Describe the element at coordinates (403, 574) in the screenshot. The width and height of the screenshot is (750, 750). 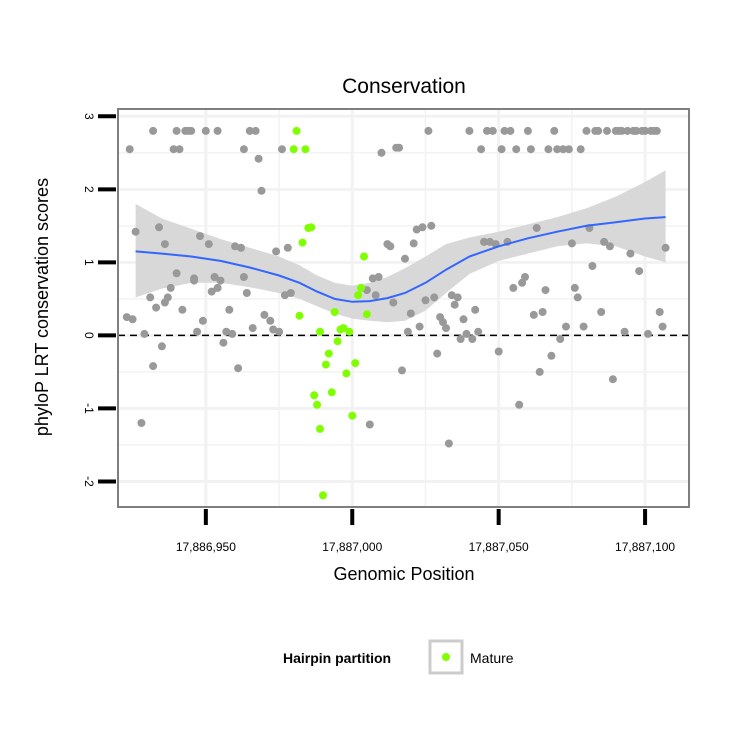
I see `x-axis-title: Genomic Position` at that location.